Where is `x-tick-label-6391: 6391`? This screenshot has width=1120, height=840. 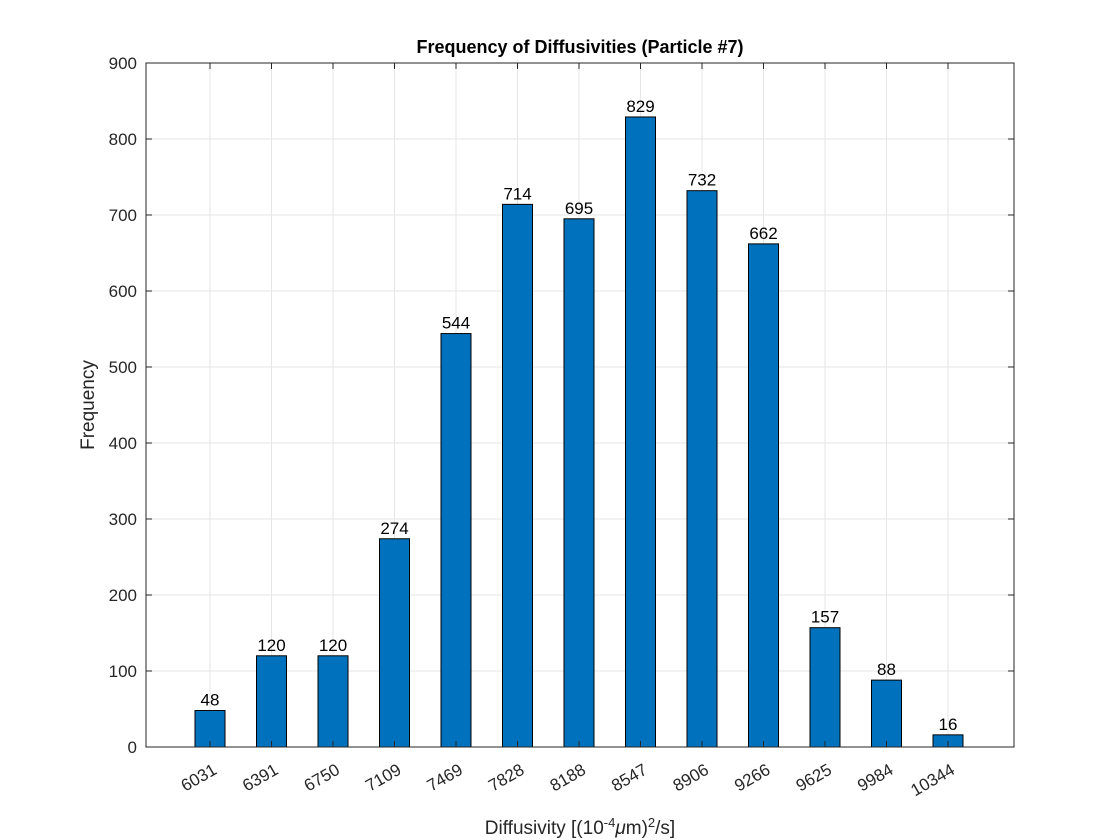 x-tick-label-6391: 6391 is located at coordinates (260, 777).